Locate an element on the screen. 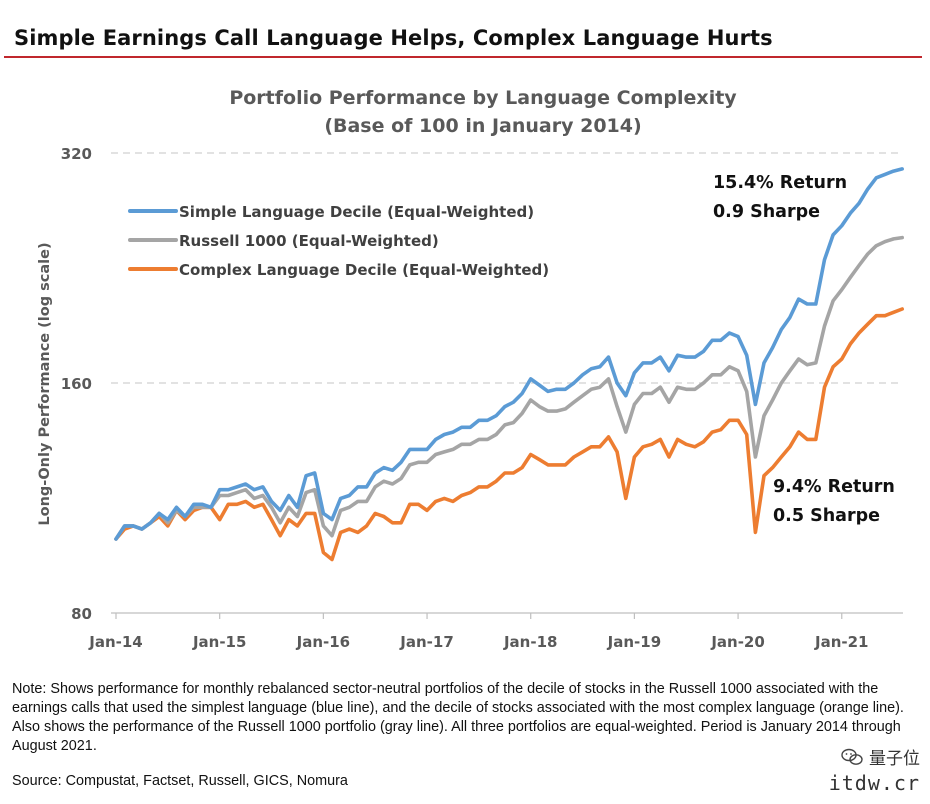  annotation-text: 15.4% Return is located at coordinates (780, 183).